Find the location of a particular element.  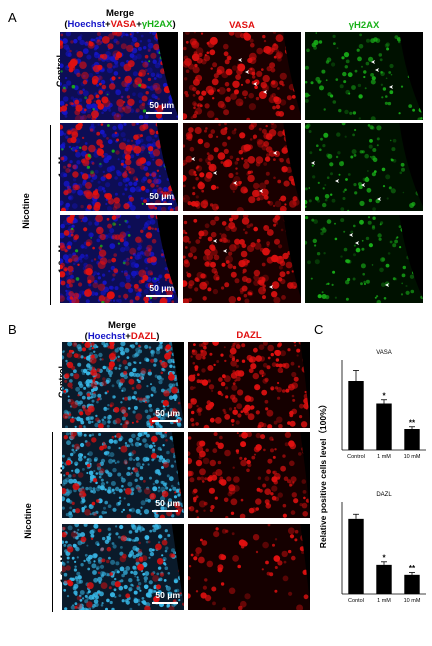

panel-c-ylabel: Relative positive cells level（100%） is located at coordinates (323, 474).